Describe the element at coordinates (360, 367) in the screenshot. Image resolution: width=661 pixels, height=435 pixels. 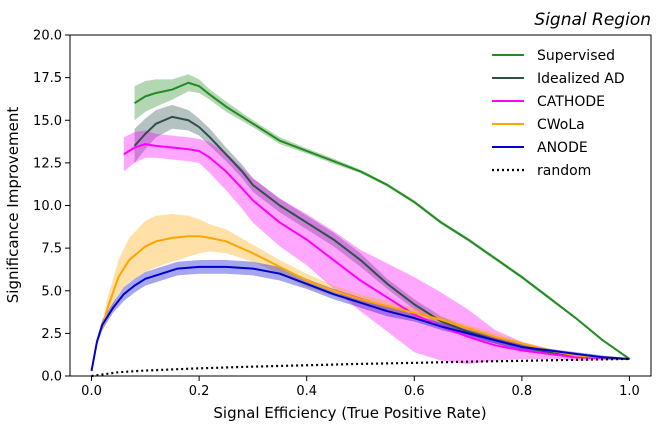
I see `random-line` at that location.